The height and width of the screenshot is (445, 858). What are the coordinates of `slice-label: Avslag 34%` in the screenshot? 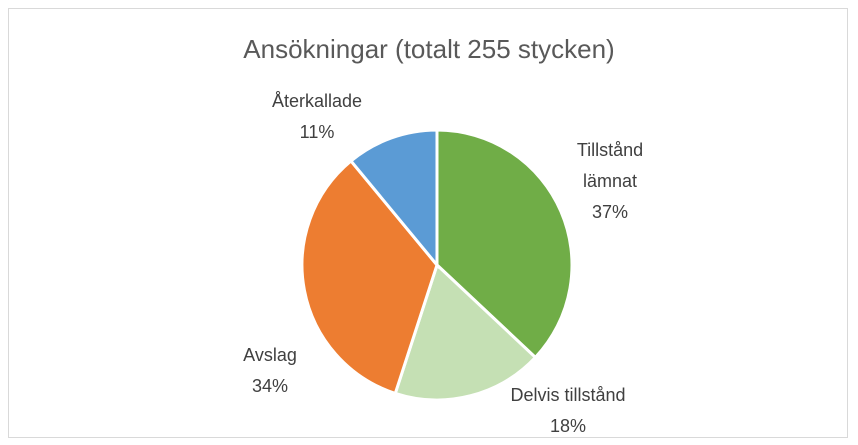 It's located at (270, 371).